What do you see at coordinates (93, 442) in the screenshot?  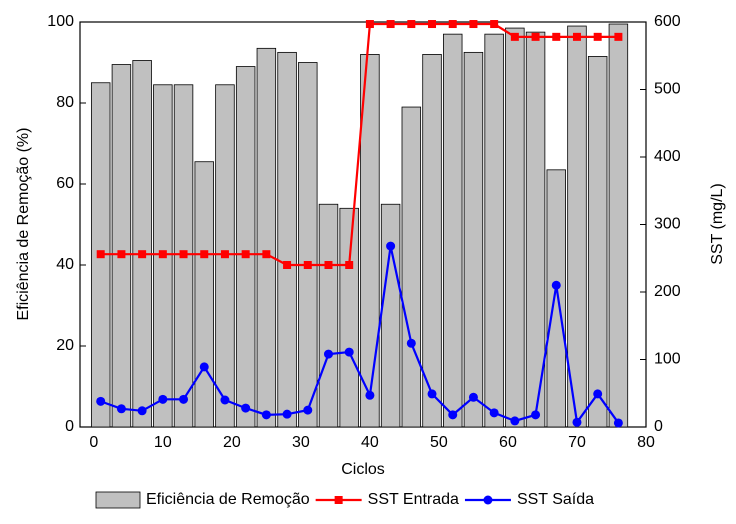 I see `x-tick-label: 0` at bounding box center [93, 442].